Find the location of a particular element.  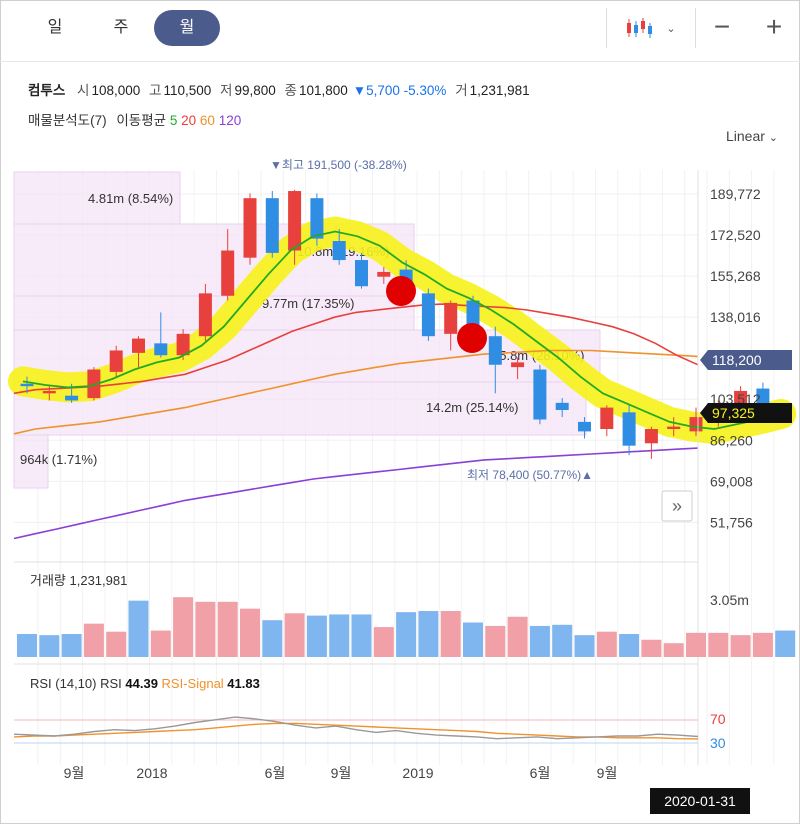

date-label: 2020-01-31 is located at coordinates (700, 801).